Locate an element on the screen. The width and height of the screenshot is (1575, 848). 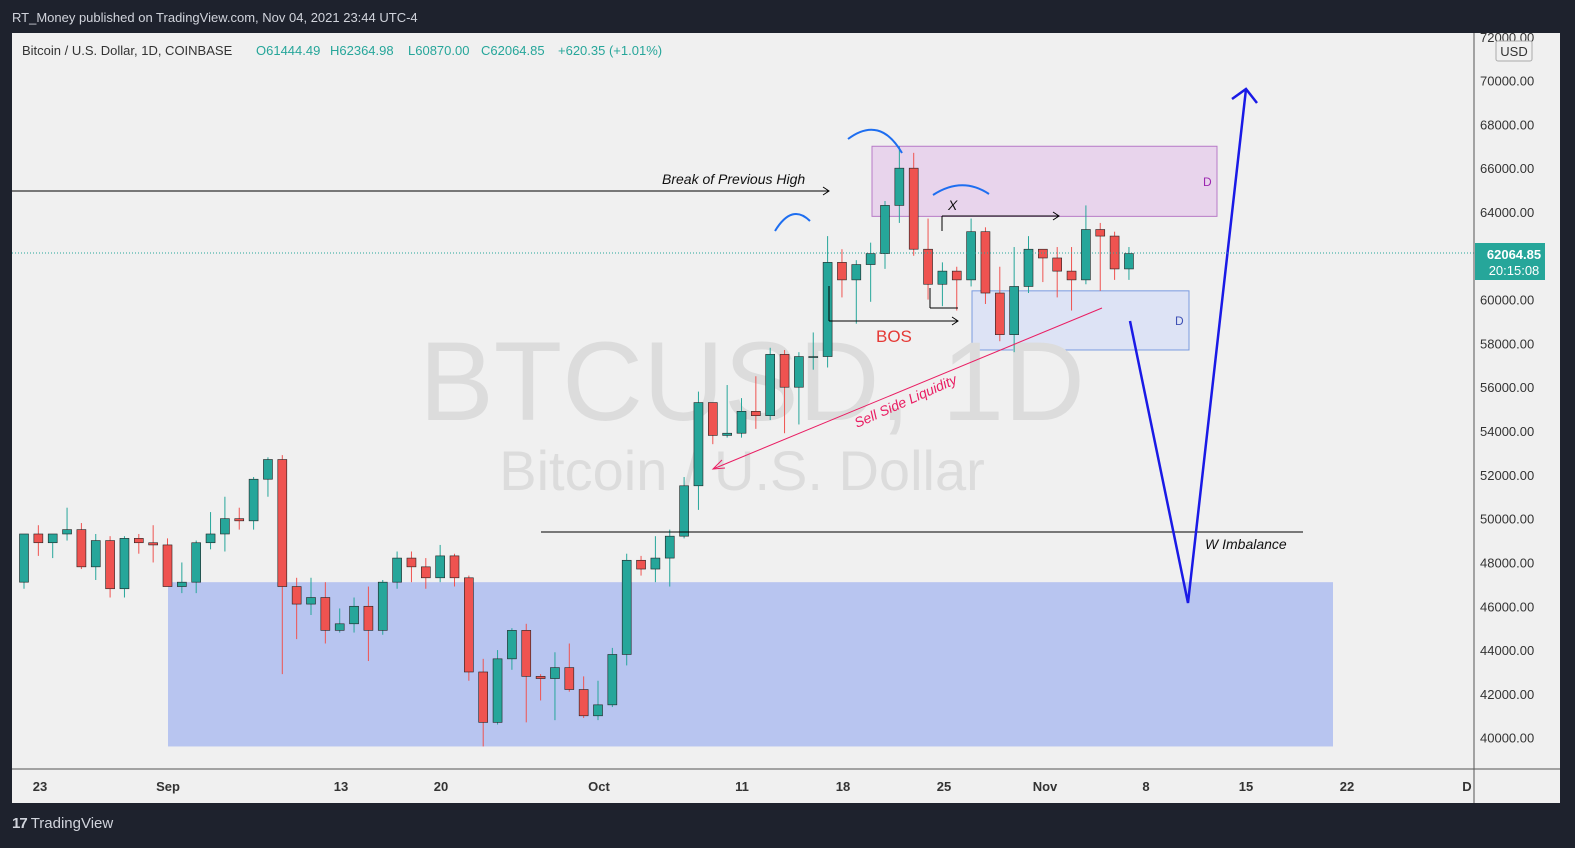
time-tick-label: 11 is located at coordinates (742, 786).